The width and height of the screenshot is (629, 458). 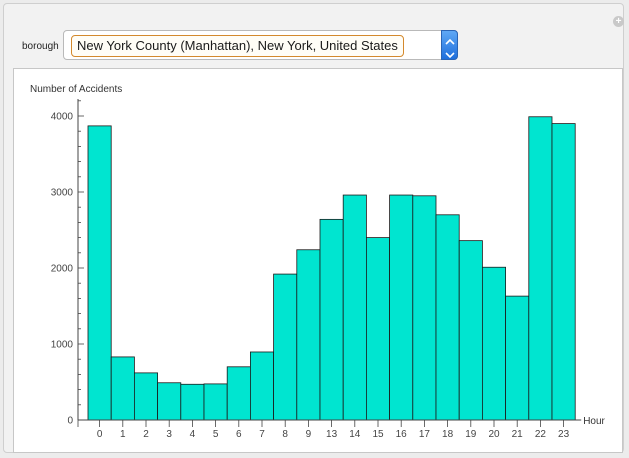 What do you see at coordinates (193, 434) in the screenshot?
I see `x-tick-label: 4` at bounding box center [193, 434].